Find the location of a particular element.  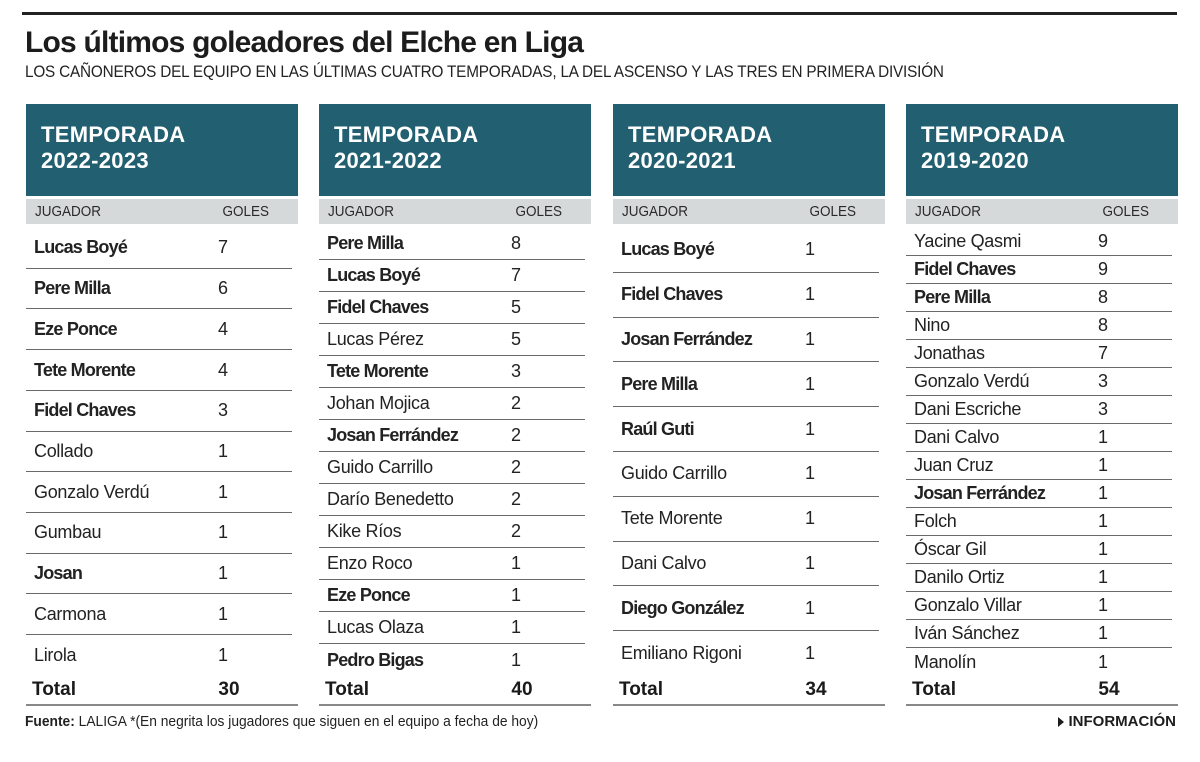

player-name: Raúl Guti is located at coordinates (658, 428).